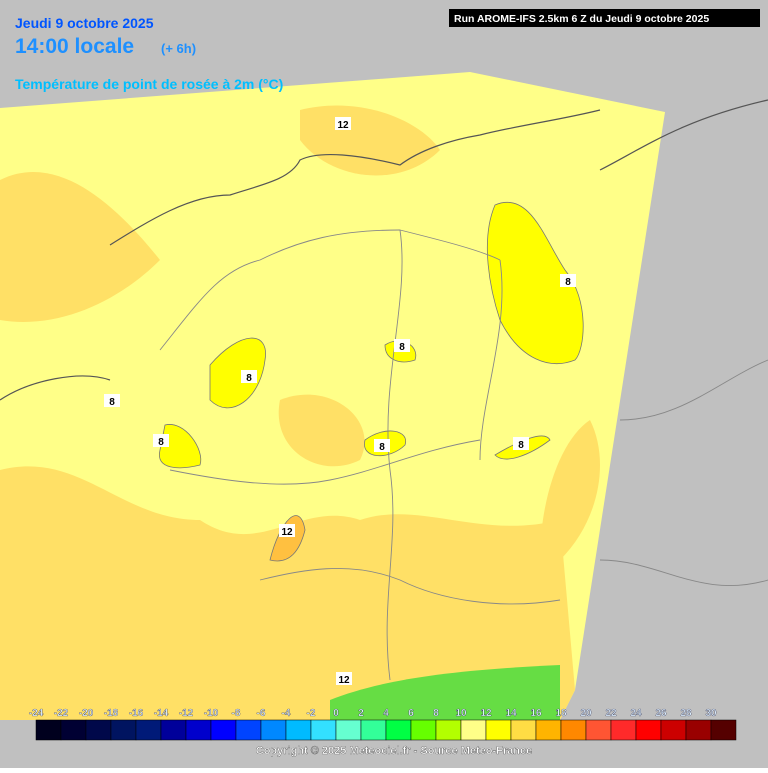 Image resolution: width=768 pixels, height=773 pixels. I want to click on legend-tick-label: -18, so click(111, 713).